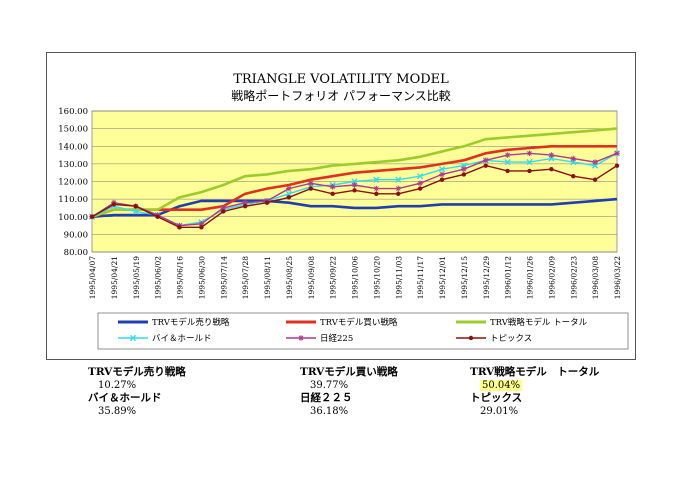 Image resolution: width=683 pixels, height=483 pixels. Describe the element at coordinates (499, 411) in the screenshot. I see `summary-value-topix: 29.01%` at that location.